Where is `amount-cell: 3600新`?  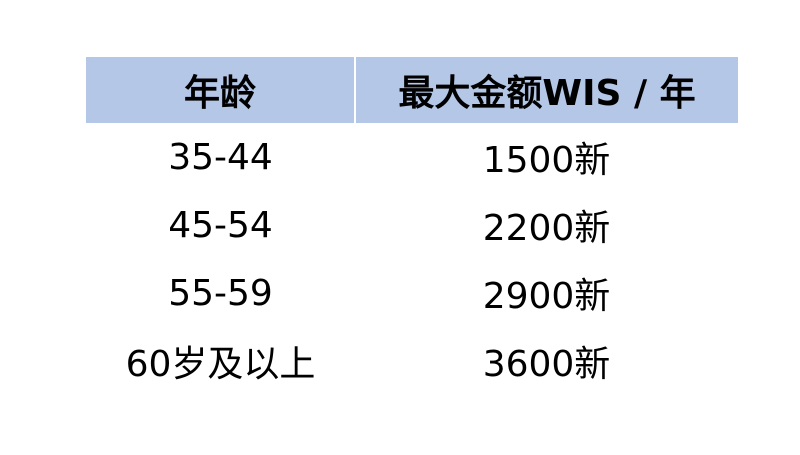 amount-cell: 3600新 is located at coordinates (546, 364).